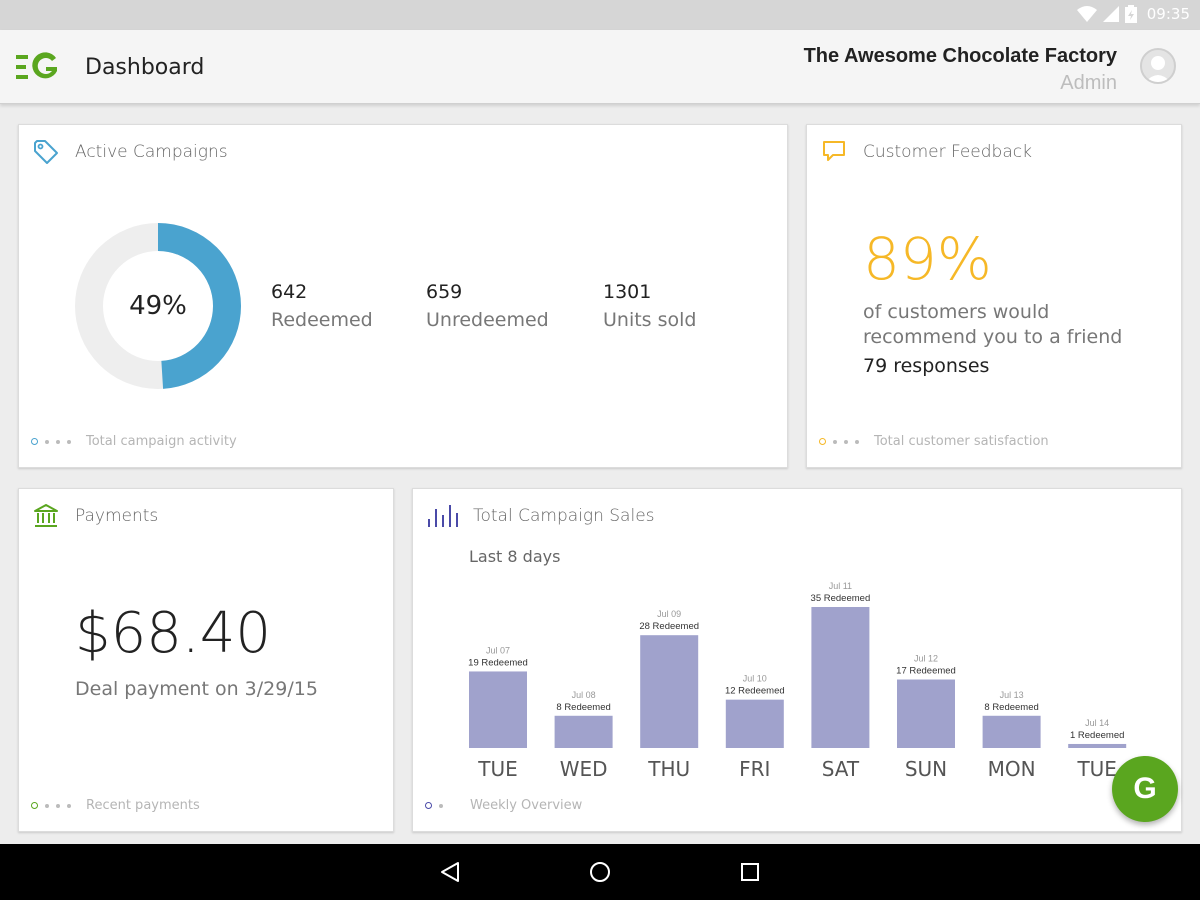 Image resolution: width=1200 pixels, height=900 pixels. I want to click on feedback-percent: 89%, so click(927, 259).